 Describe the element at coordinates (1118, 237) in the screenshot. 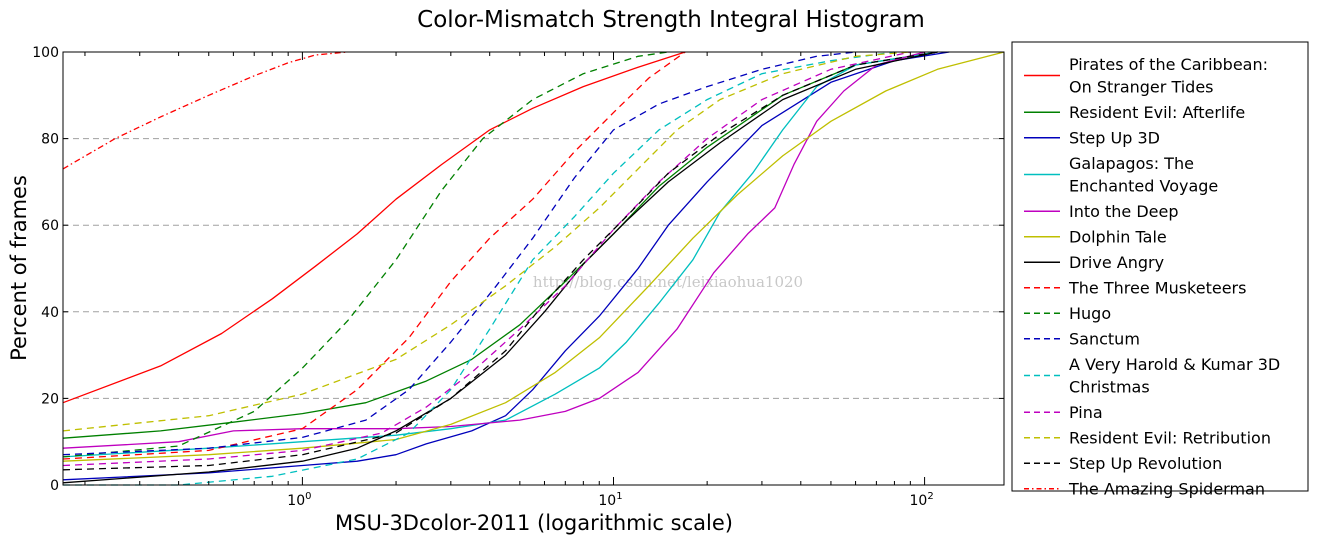

I see `legend-label-6: Dolphin Tale` at that location.